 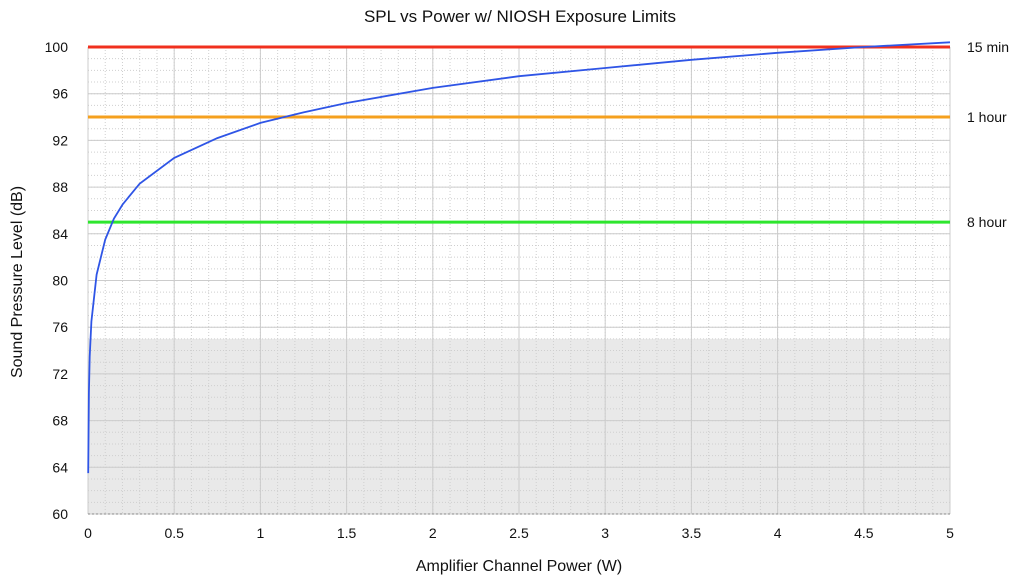 I want to click on x-tick-label: 4.5, so click(x=864, y=533).